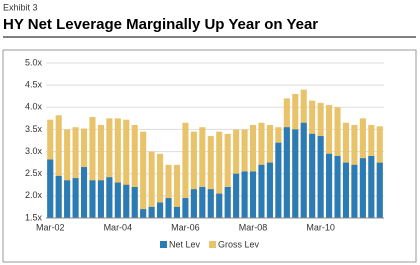 This screenshot has width=420, height=265. I want to click on legend-label: Gross Lev, so click(239, 244).